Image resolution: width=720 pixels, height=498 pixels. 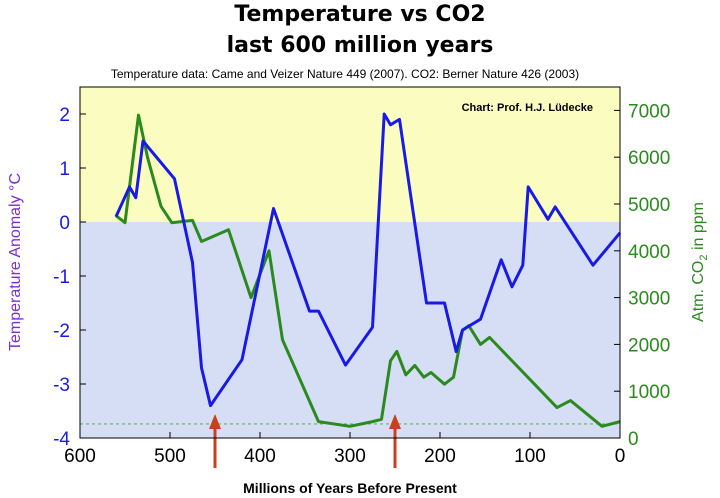 I want to click on chart-title-line1: Temperature vs CO2, so click(x=360, y=14).